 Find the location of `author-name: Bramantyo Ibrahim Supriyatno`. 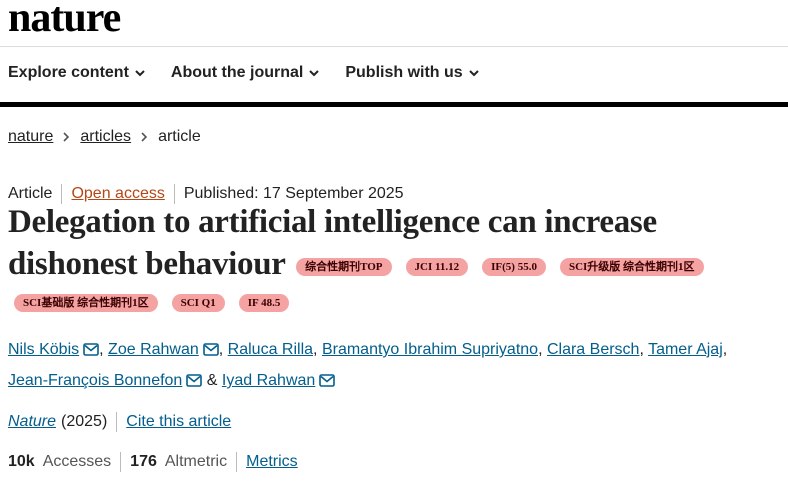

author-name: Bramantyo Ibrahim Supriyatno is located at coordinates (430, 349).